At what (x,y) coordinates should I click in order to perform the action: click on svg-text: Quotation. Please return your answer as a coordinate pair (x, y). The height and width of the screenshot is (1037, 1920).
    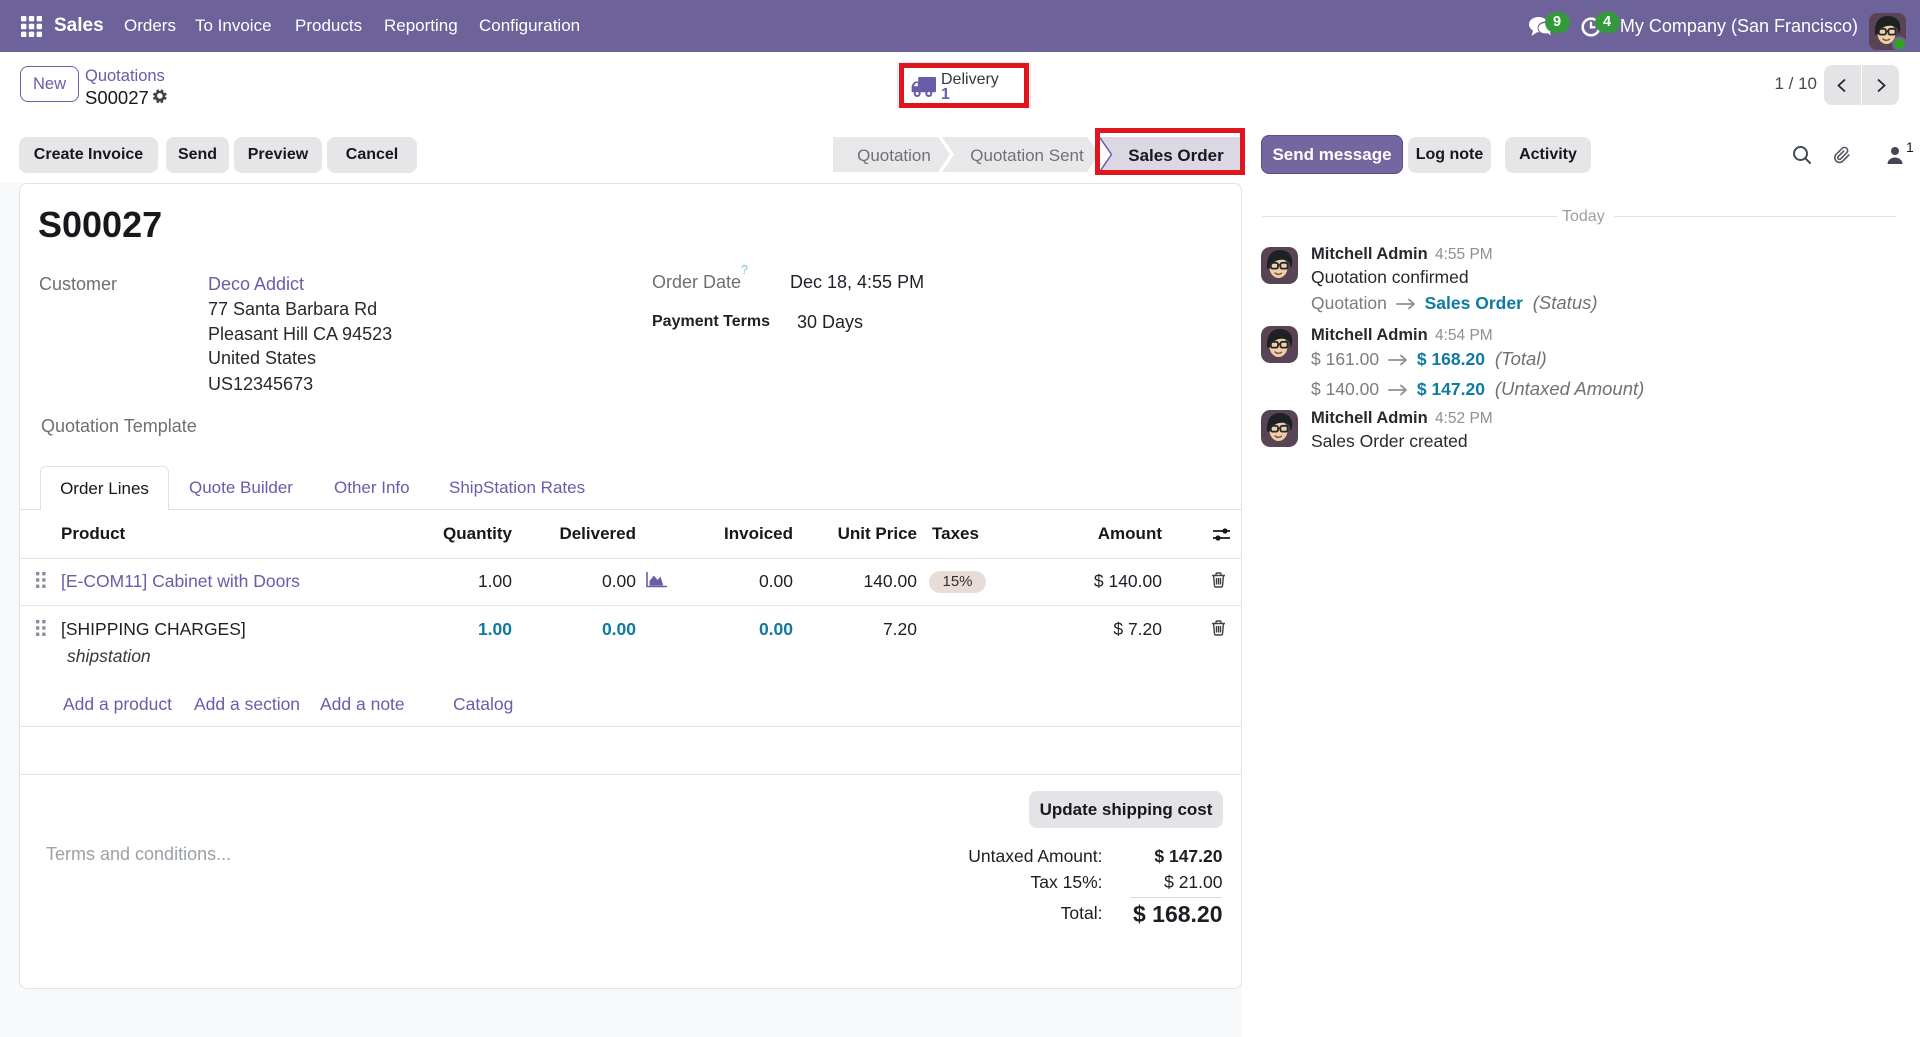
    Looking at the image, I should click on (894, 155).